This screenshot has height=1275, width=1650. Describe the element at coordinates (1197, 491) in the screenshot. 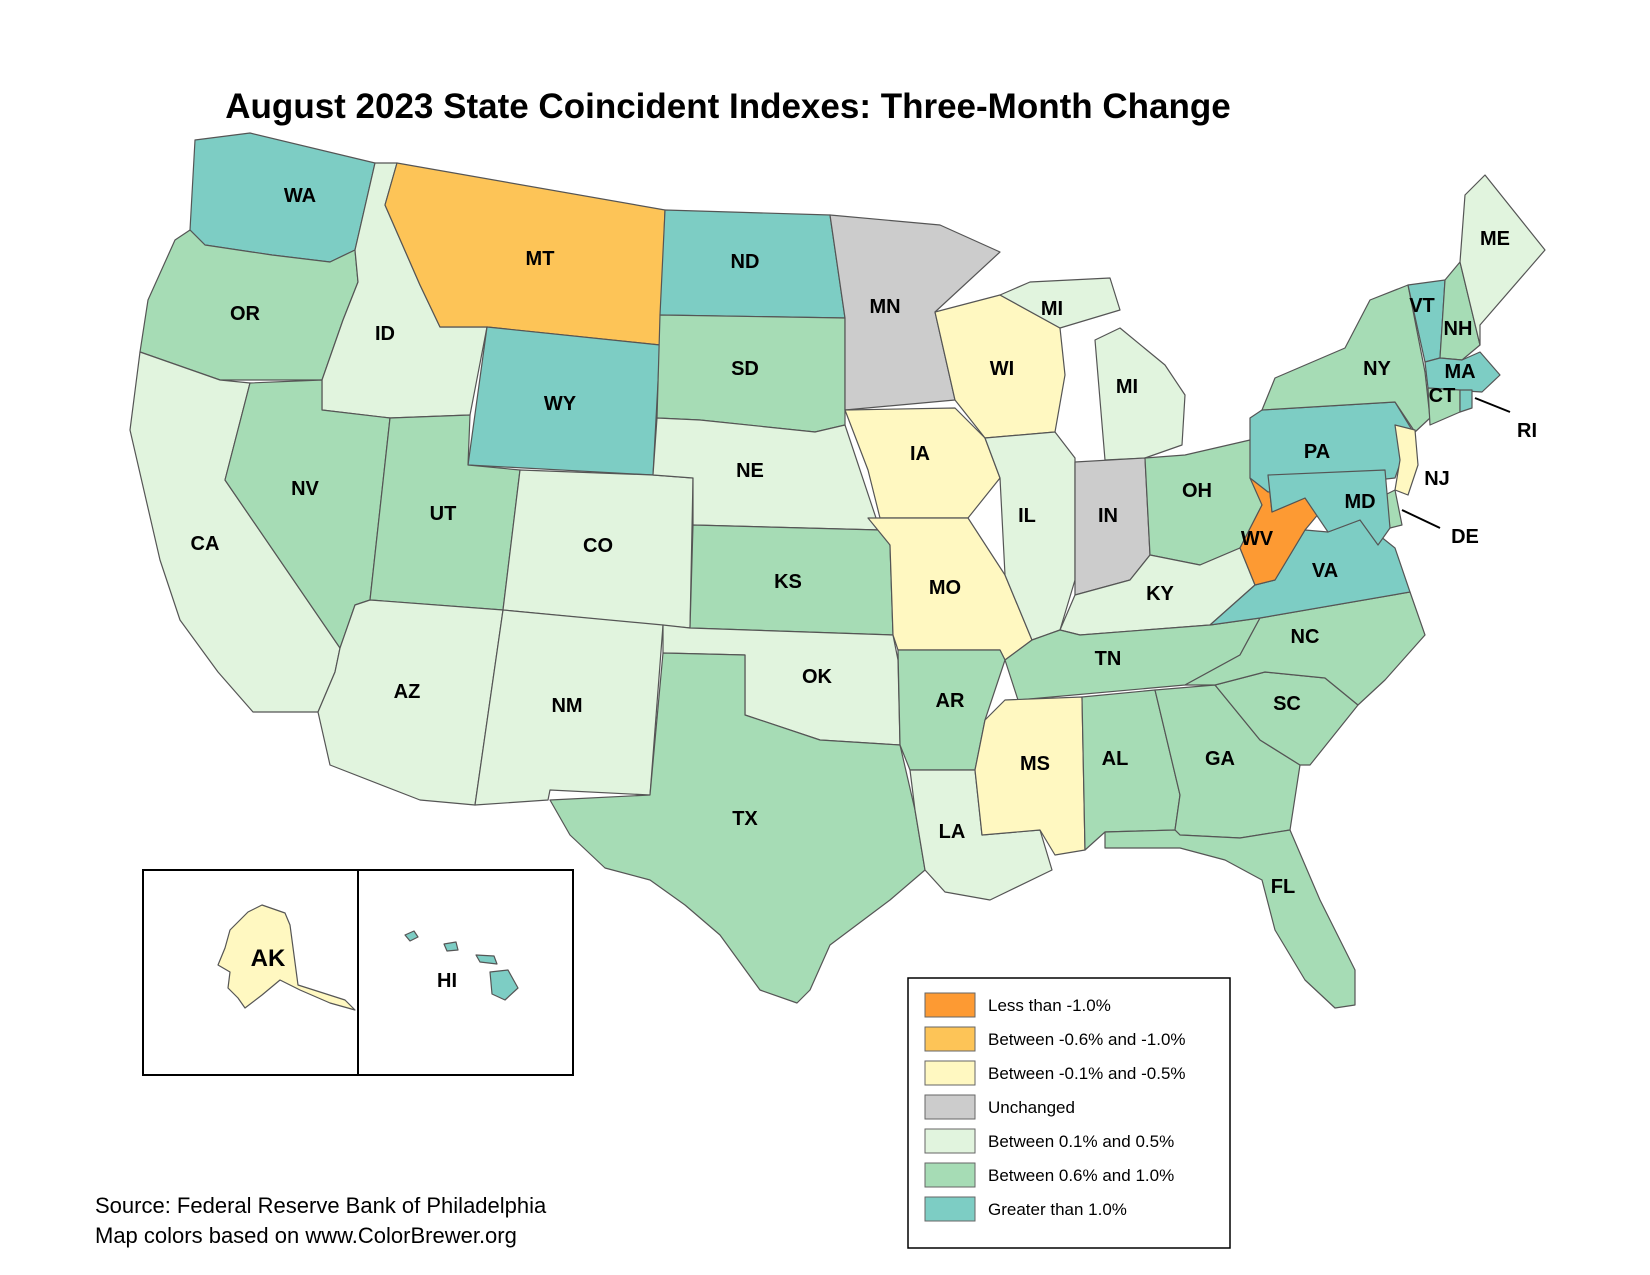

I see `label-oh: OH` at that location.